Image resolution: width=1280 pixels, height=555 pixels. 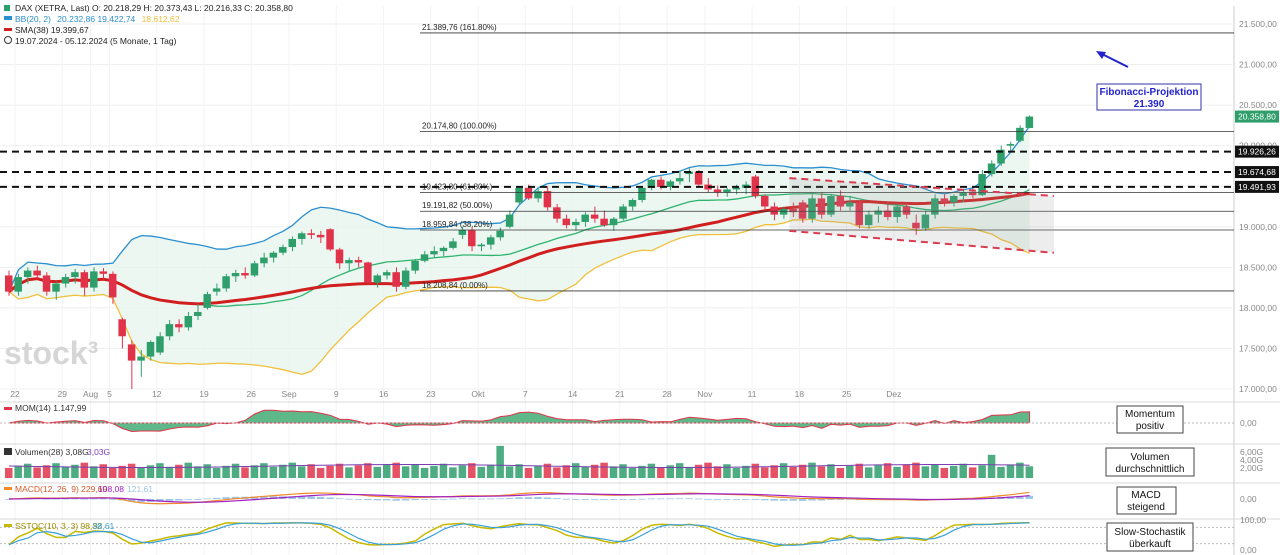 I want to click on momentum-box: Momentum positiv, so click(x=1150, y=419).